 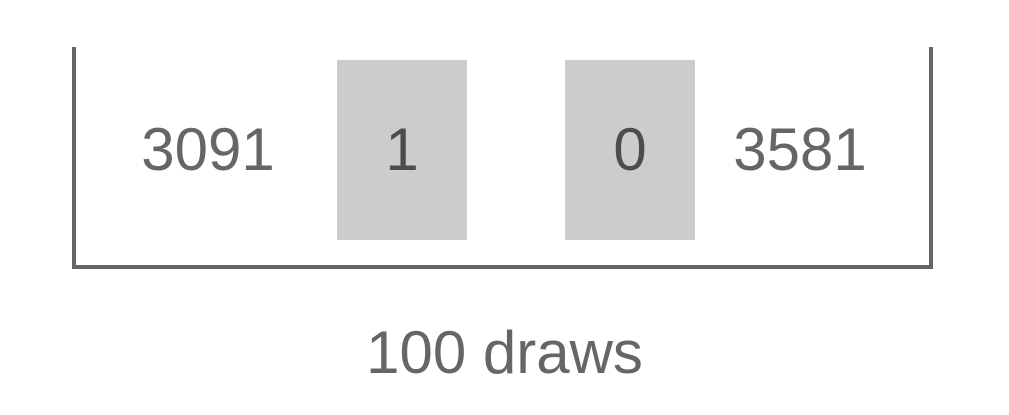 What do you see at coordinates (931, 158) in the screenshot?
I see `bin-right-wall` at bounding box center [931, 158].